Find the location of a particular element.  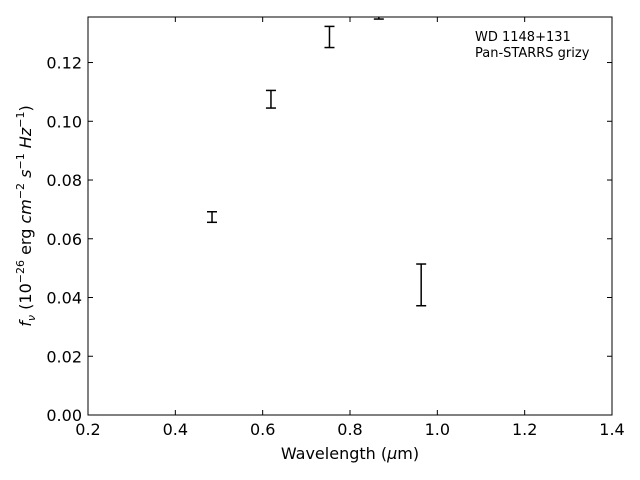

error-bar-g is located at coordinates (212, 217).